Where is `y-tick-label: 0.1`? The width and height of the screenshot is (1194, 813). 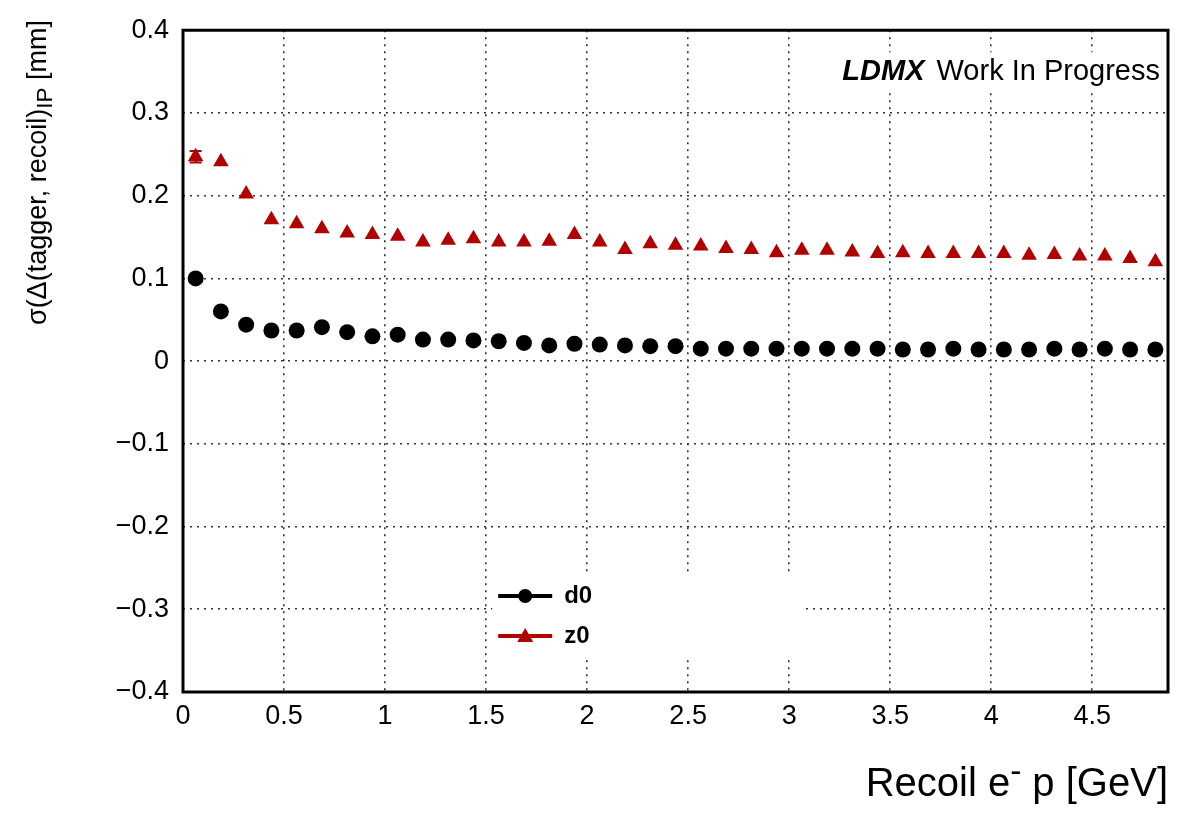
y-tick-label: 0.1 is located at coordinates (150, 276).